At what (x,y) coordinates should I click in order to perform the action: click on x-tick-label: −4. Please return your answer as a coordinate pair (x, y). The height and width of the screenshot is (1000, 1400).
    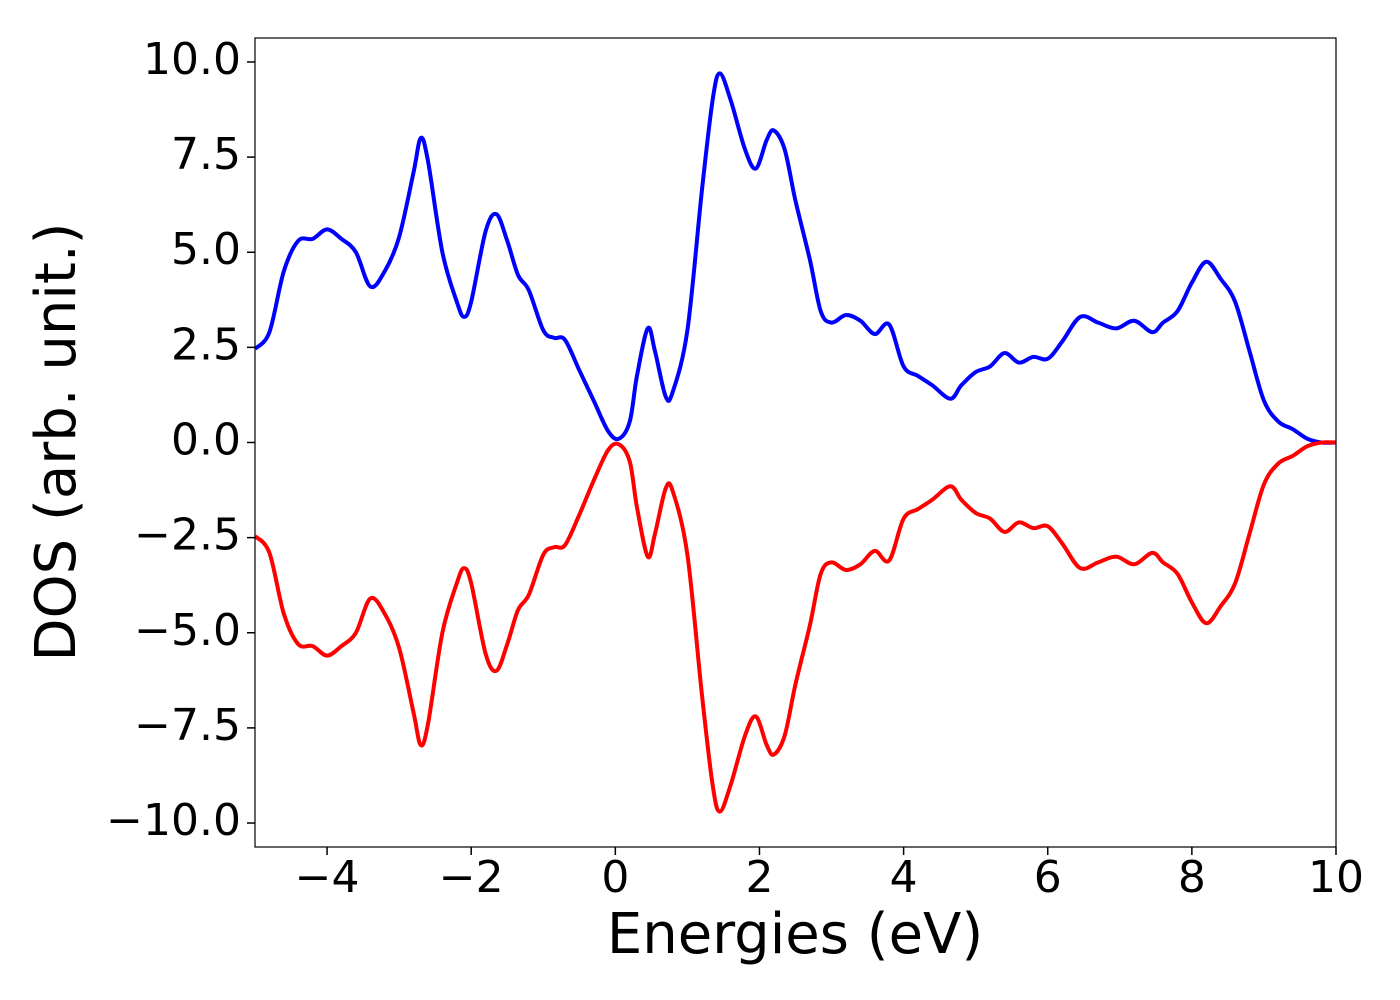
    Looking at the image, I should click on (327, 877).